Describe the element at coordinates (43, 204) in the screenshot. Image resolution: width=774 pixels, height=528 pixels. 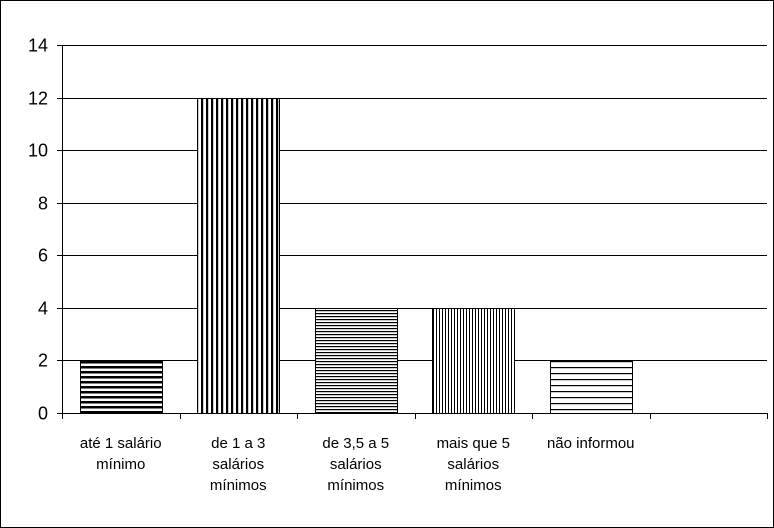
I see `y-tick-label-8: 8` at that location.